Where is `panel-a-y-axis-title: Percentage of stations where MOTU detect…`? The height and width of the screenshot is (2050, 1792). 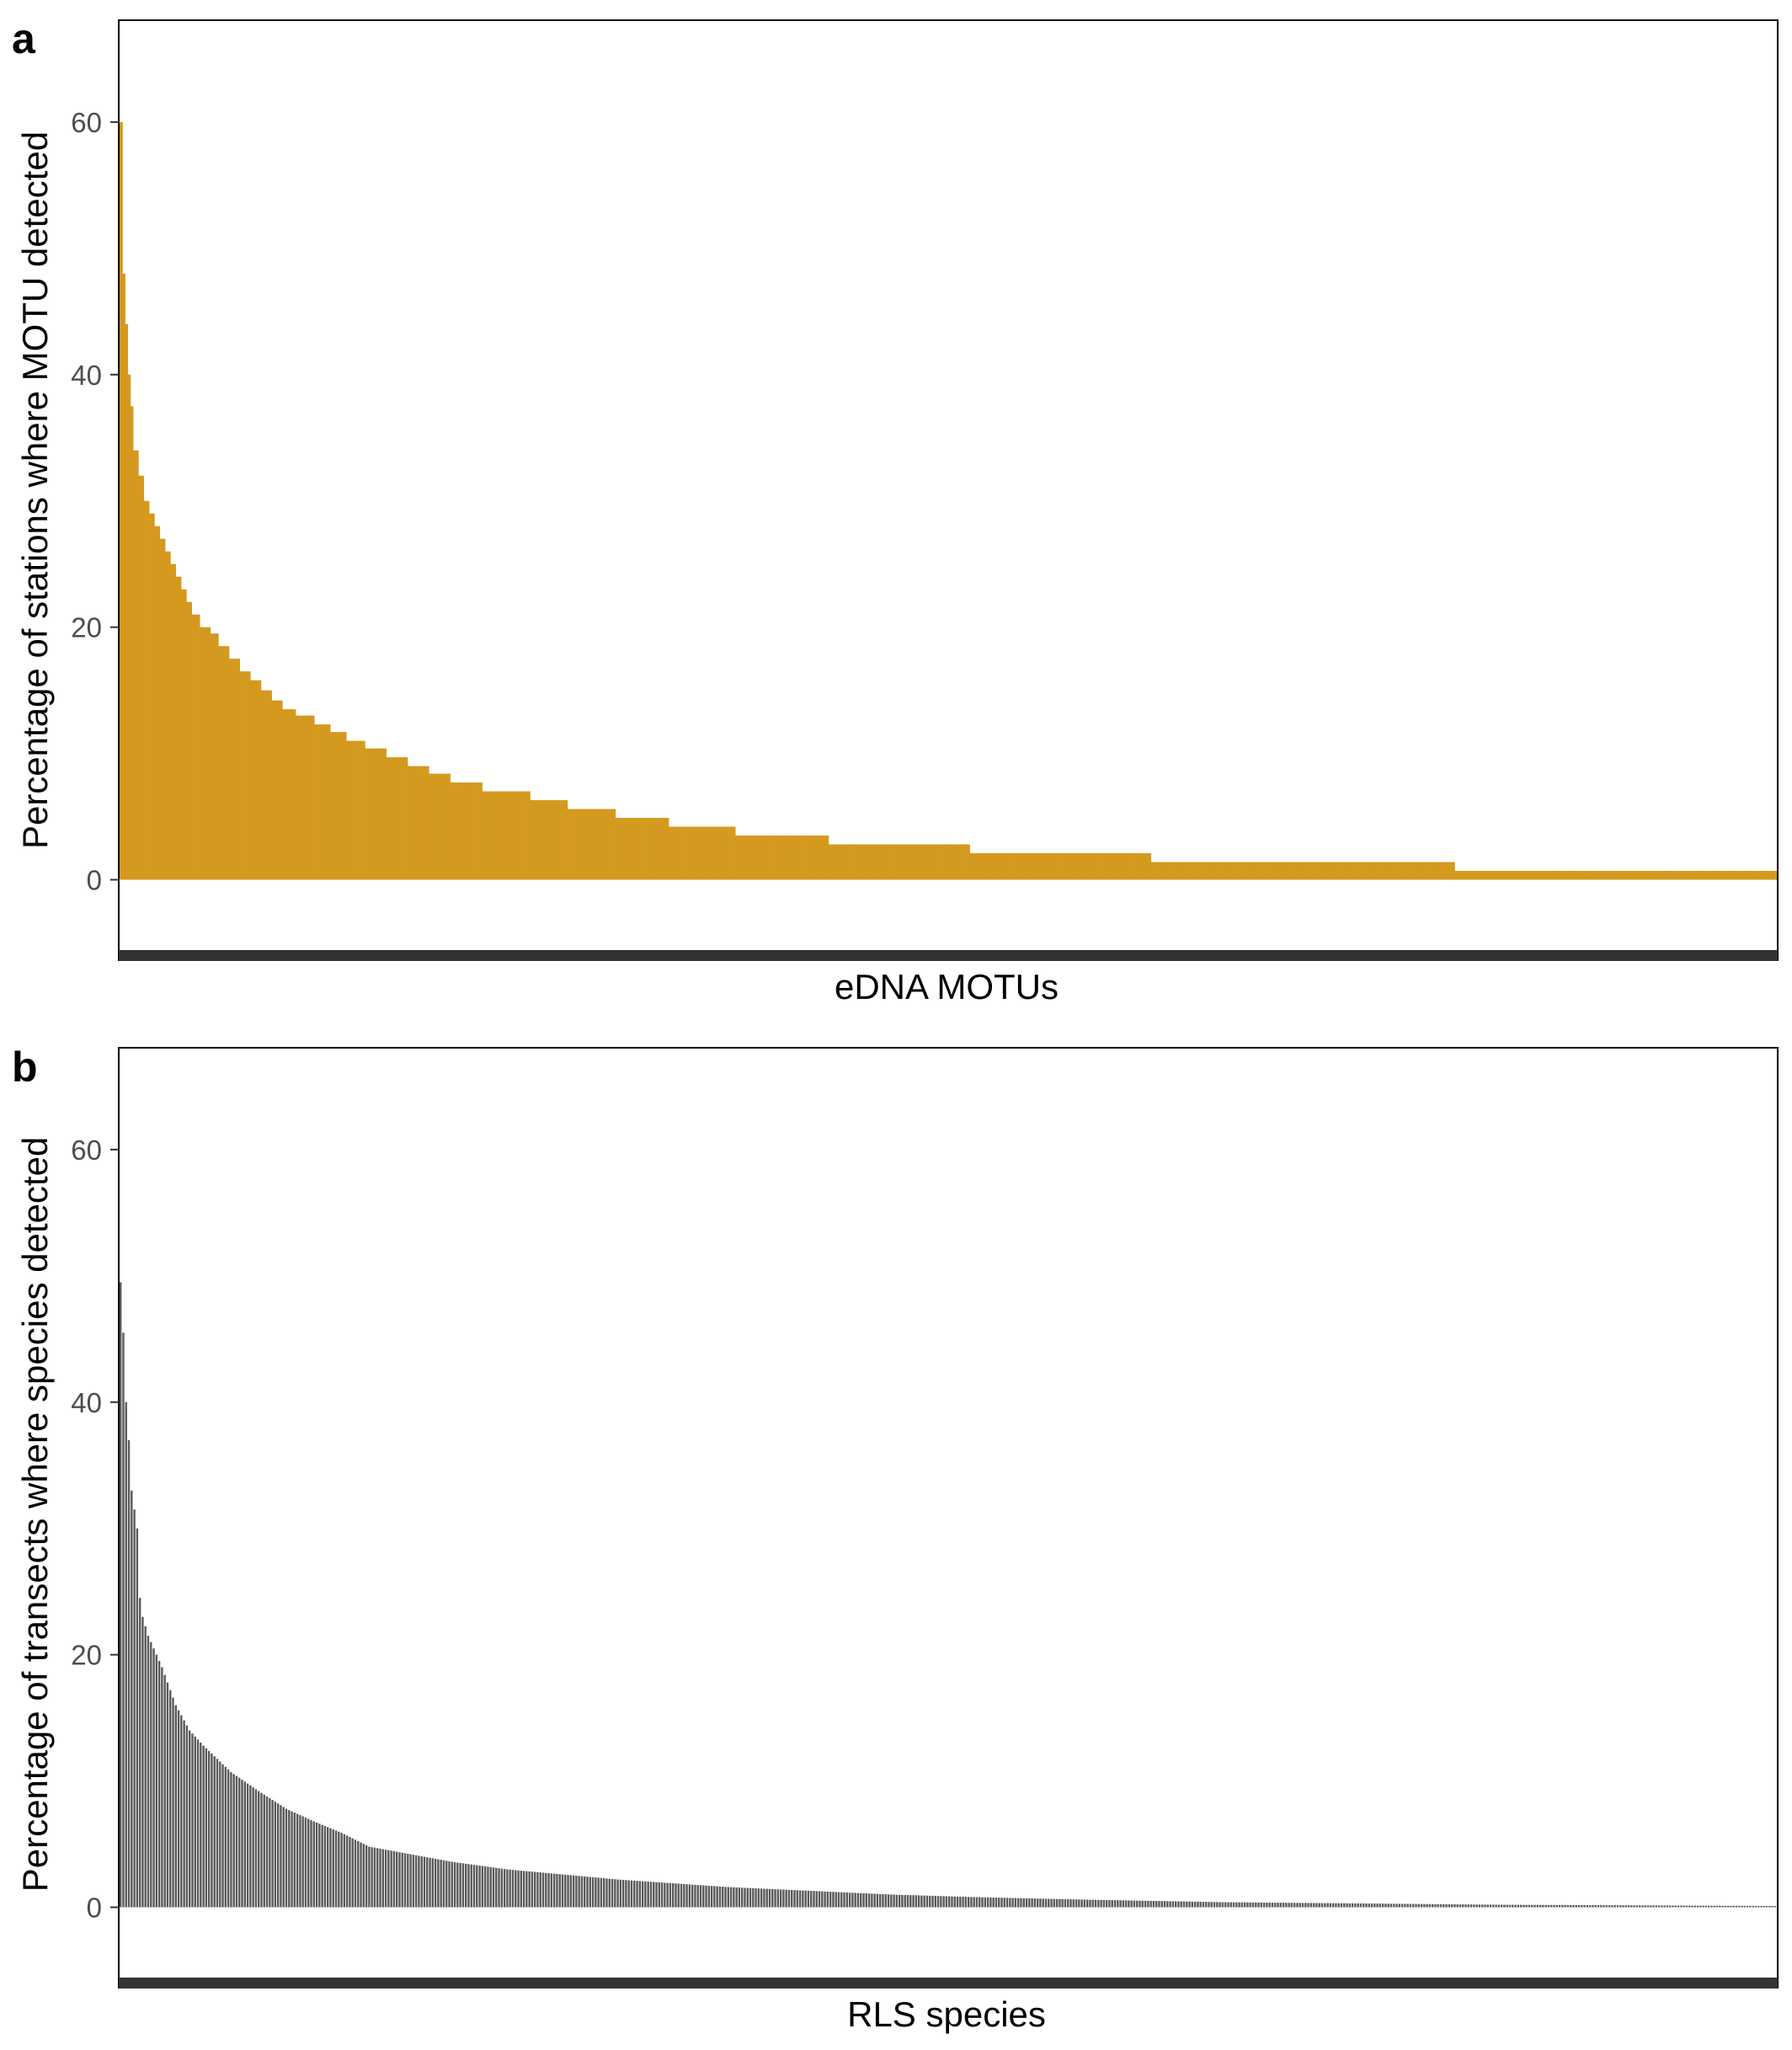 panel-a-y-axis-title: Percentage of stations where MOTU detect… is located at coordinates (35, 490).